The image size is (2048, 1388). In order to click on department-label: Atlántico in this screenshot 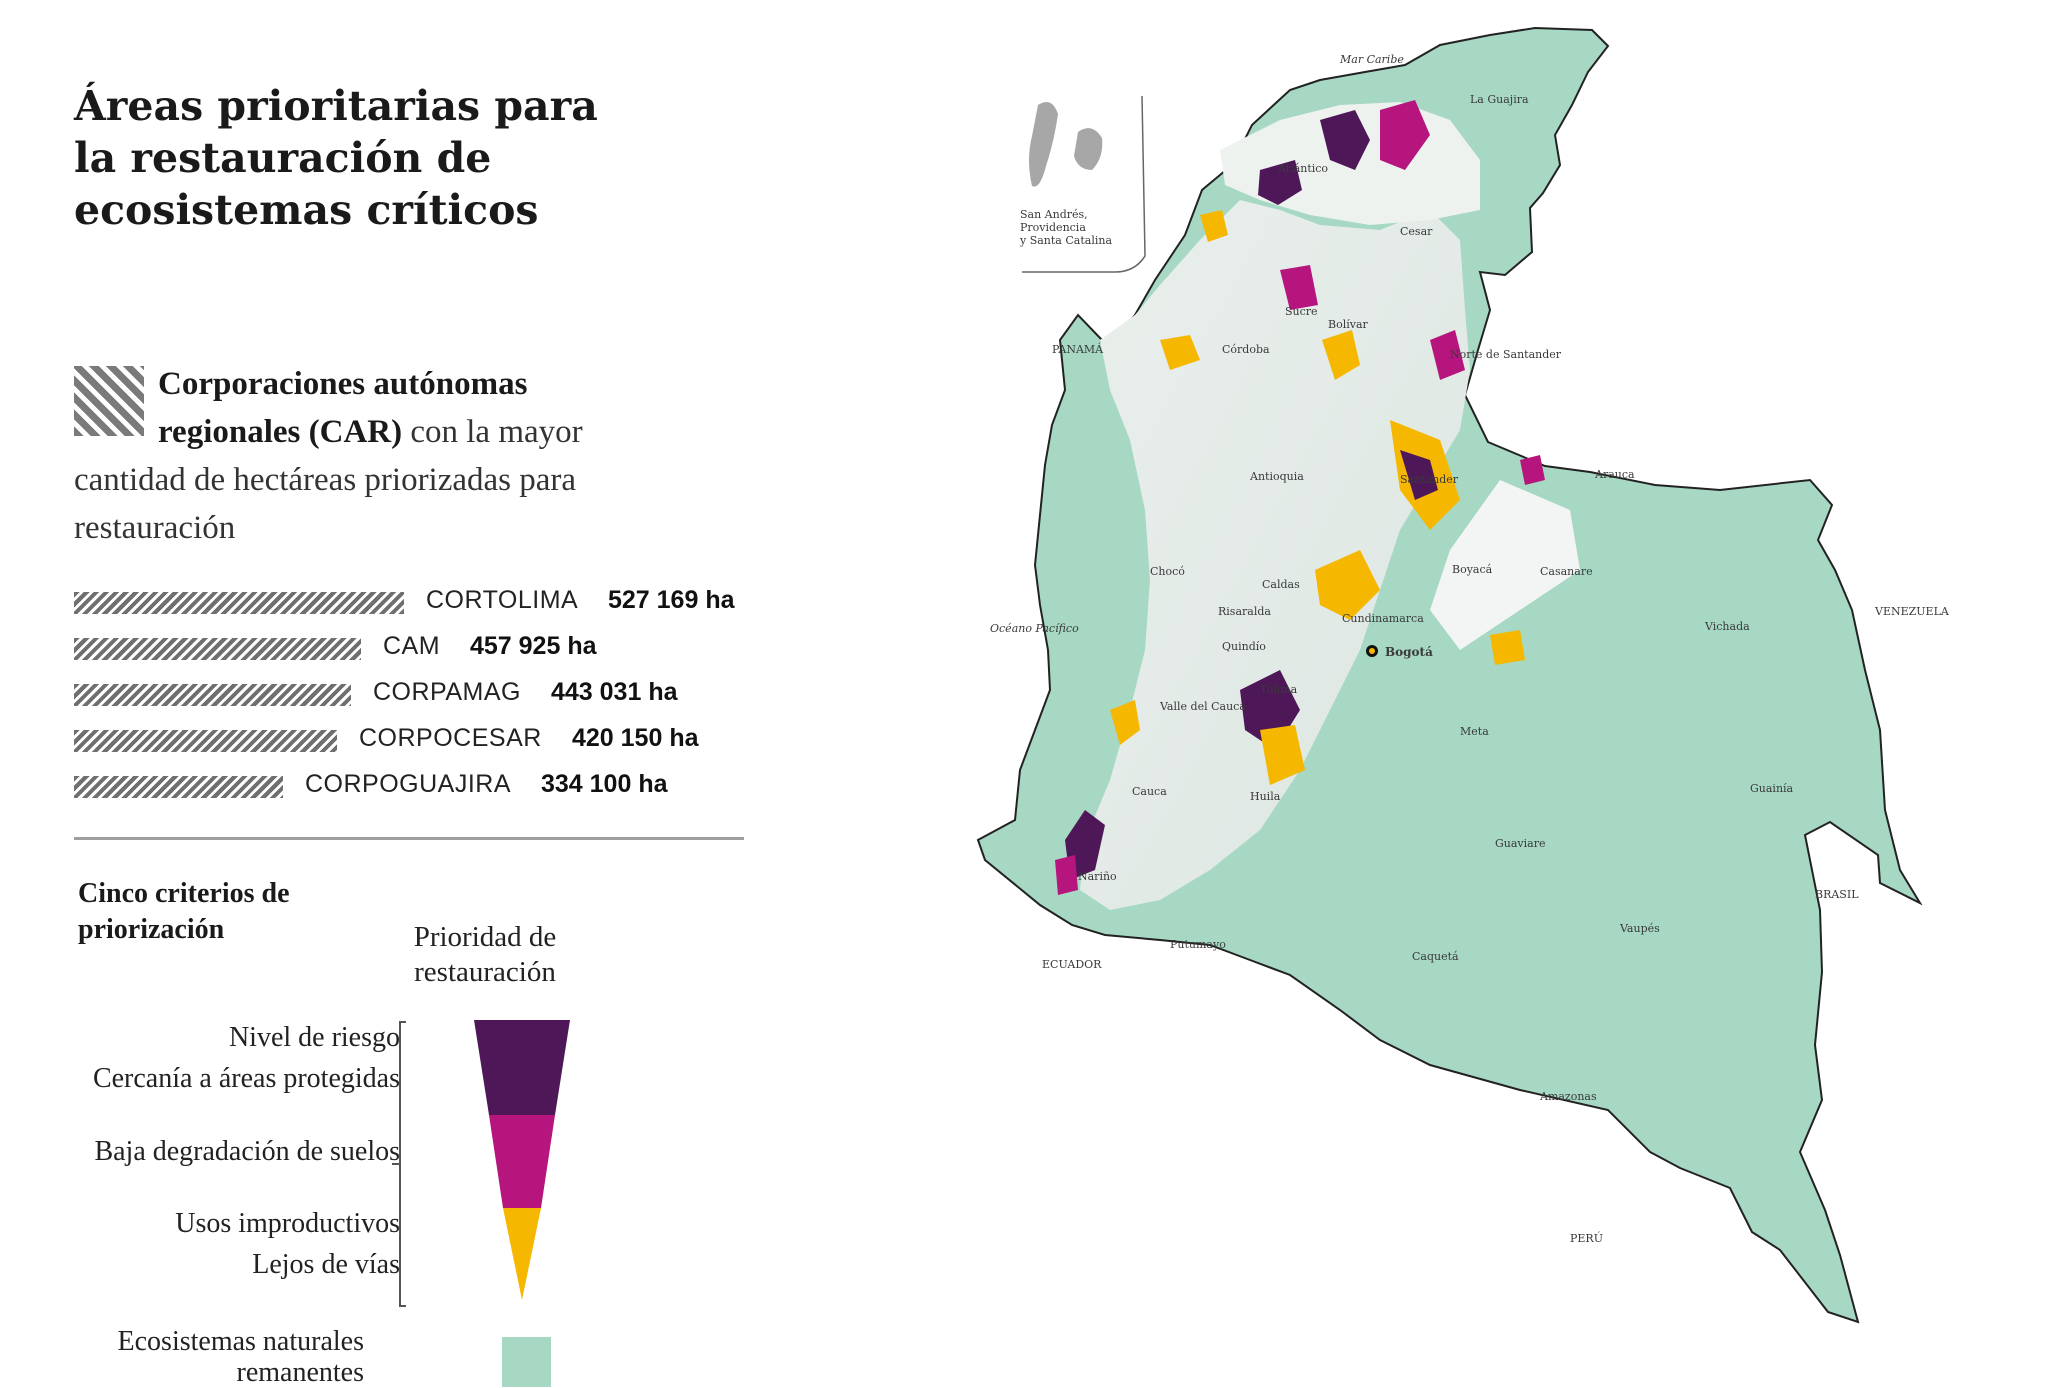, I will do `click(1302, 168)`.